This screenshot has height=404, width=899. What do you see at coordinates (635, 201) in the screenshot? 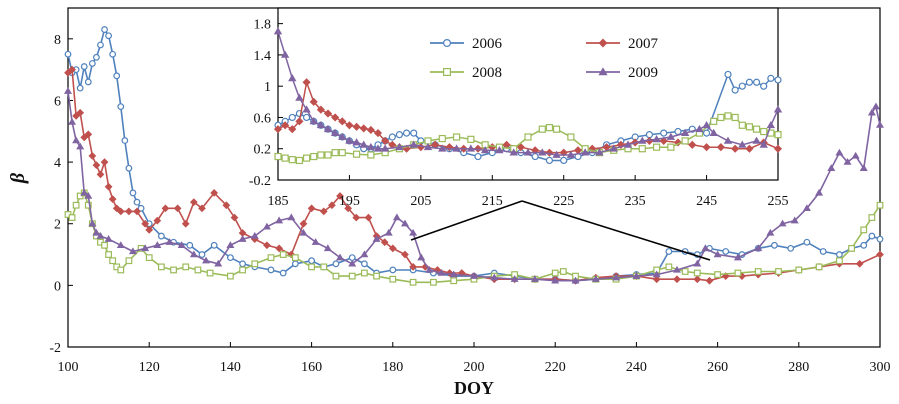
I see `inset-x-tick-label: 235` at bounding box center [635, 201].